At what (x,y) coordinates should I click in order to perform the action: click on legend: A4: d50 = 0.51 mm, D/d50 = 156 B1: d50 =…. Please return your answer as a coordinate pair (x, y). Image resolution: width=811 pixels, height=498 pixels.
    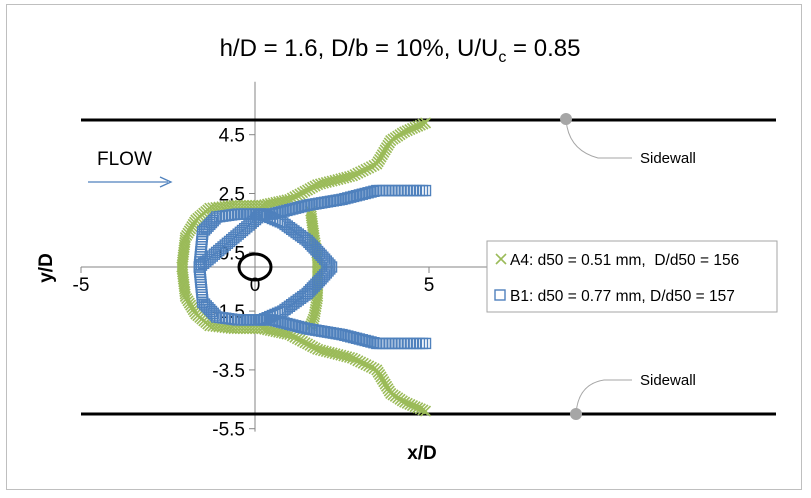
    Looking at the image, I should click on (632, 276).